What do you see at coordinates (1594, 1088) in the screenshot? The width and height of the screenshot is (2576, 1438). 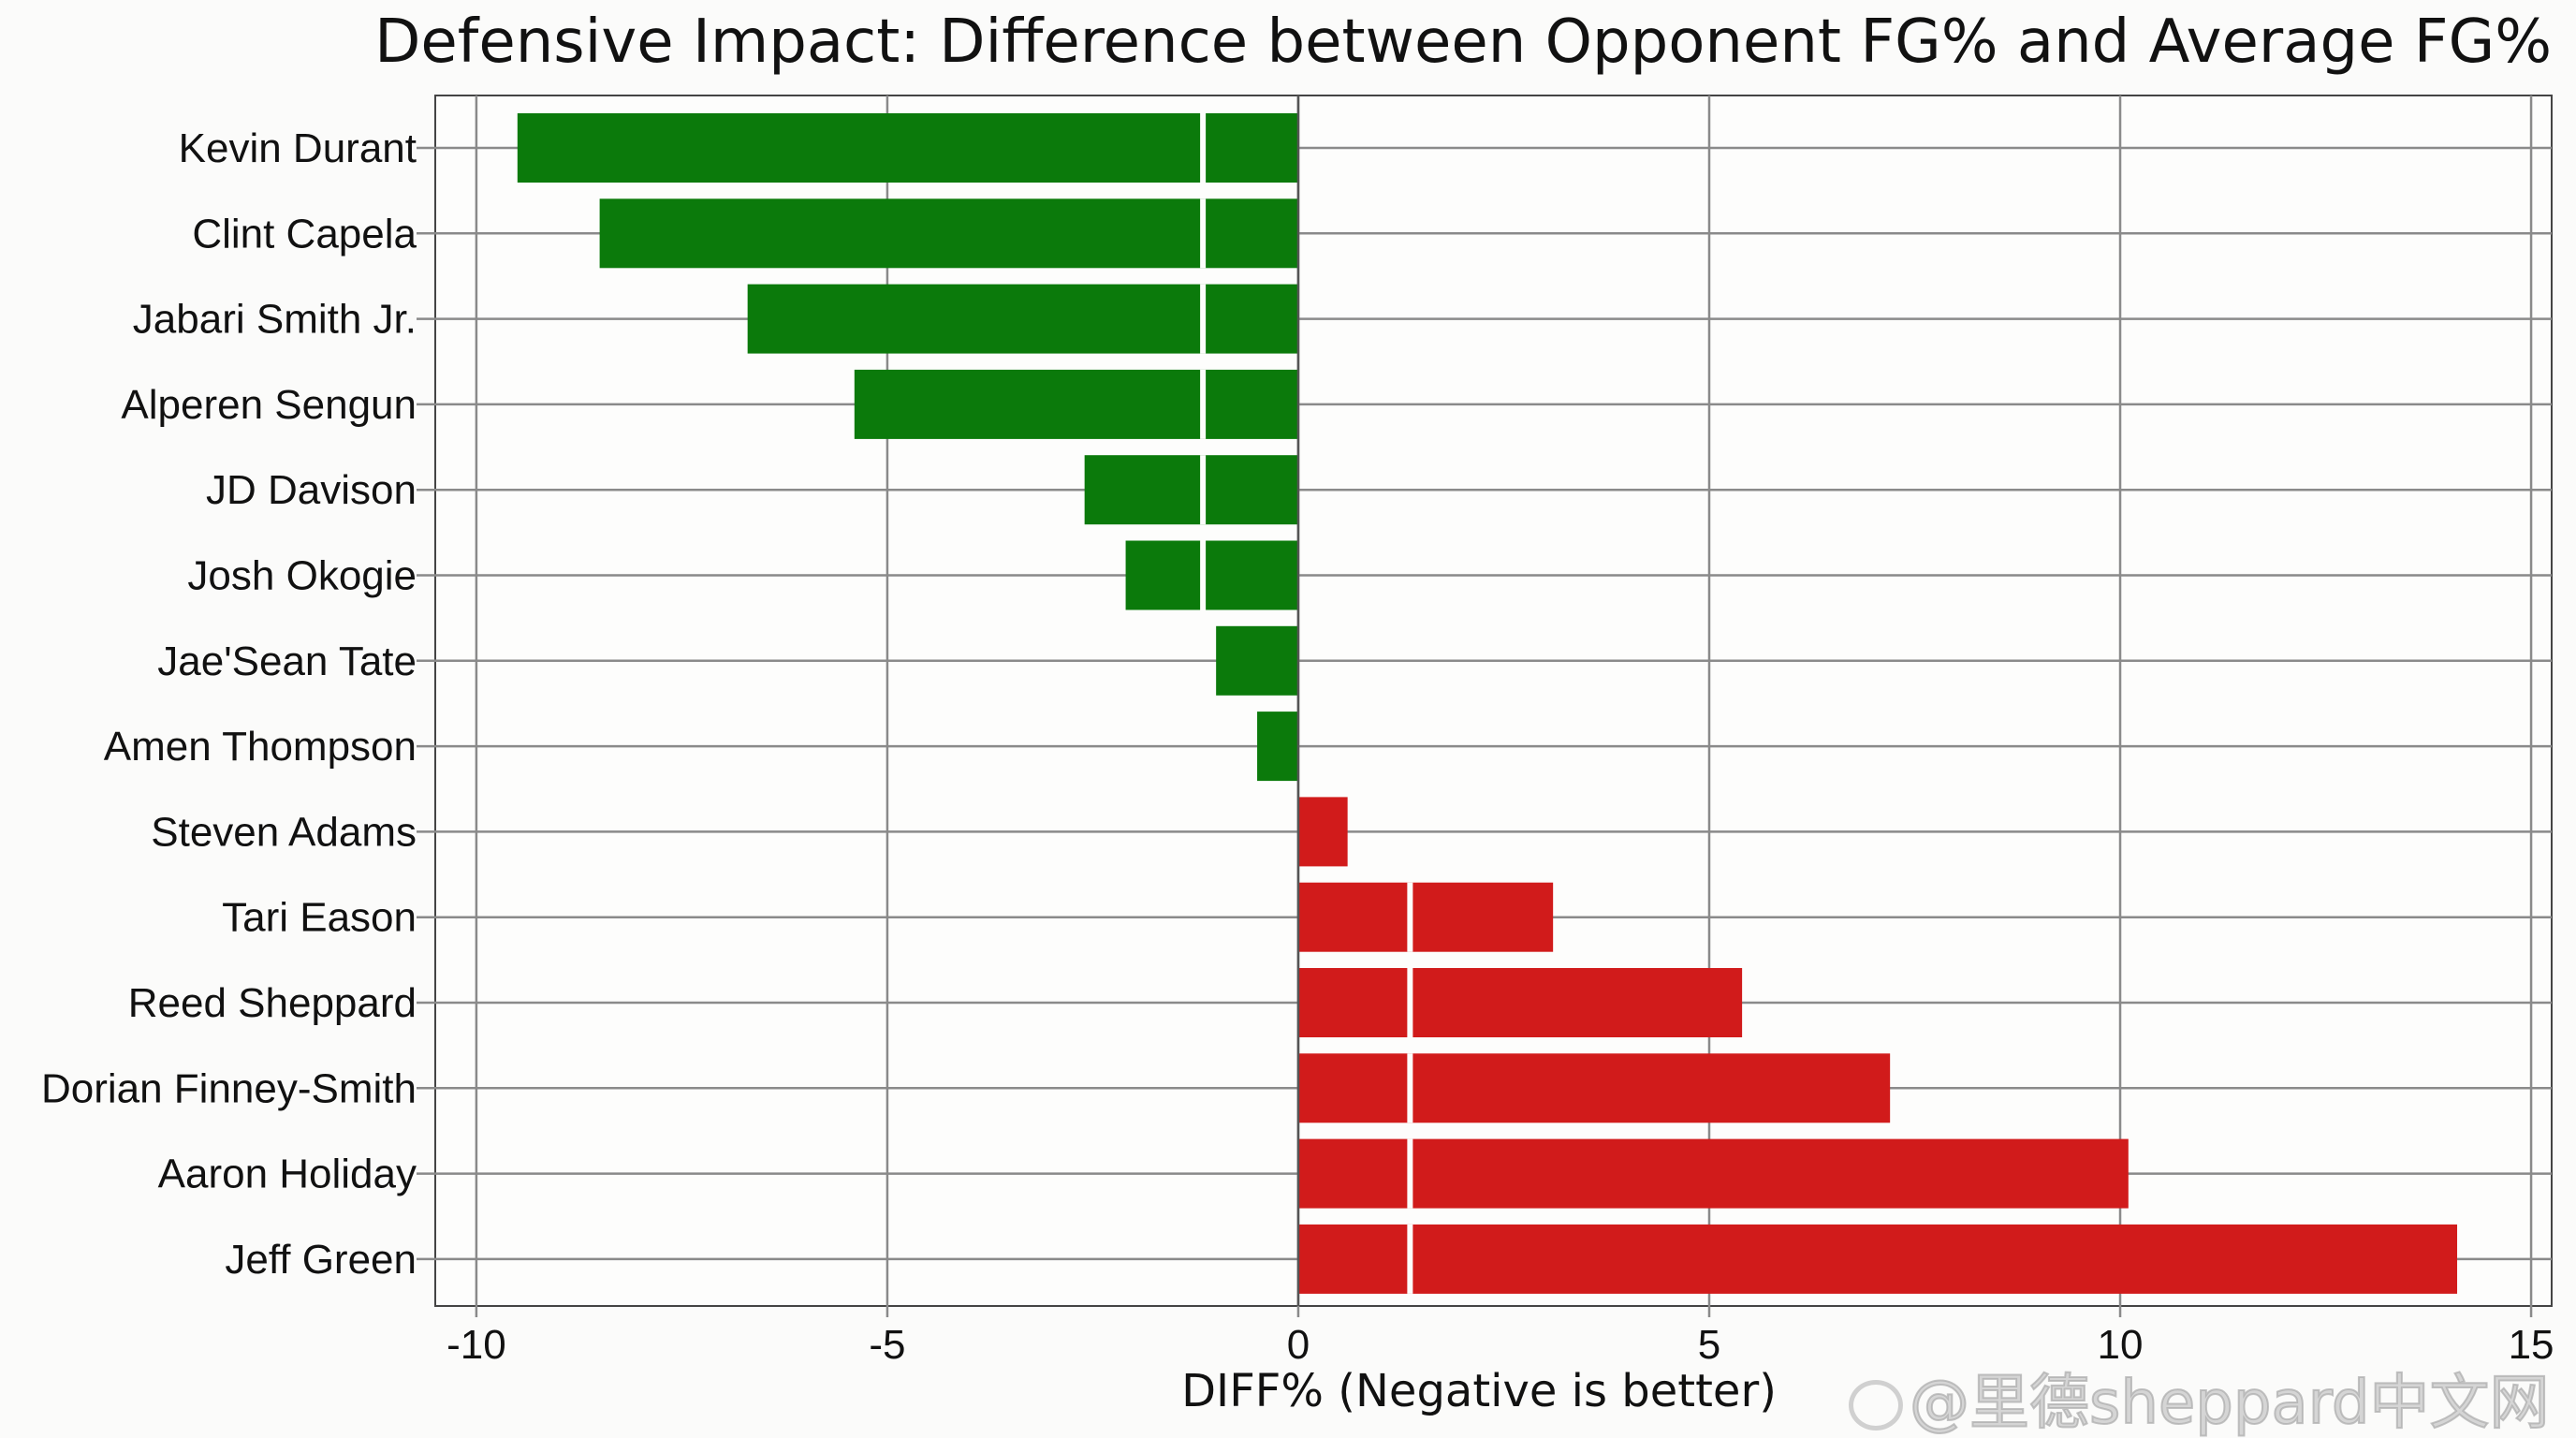 I see `bar-dorian-finney-smith` at bounding box center [1594, 1088].